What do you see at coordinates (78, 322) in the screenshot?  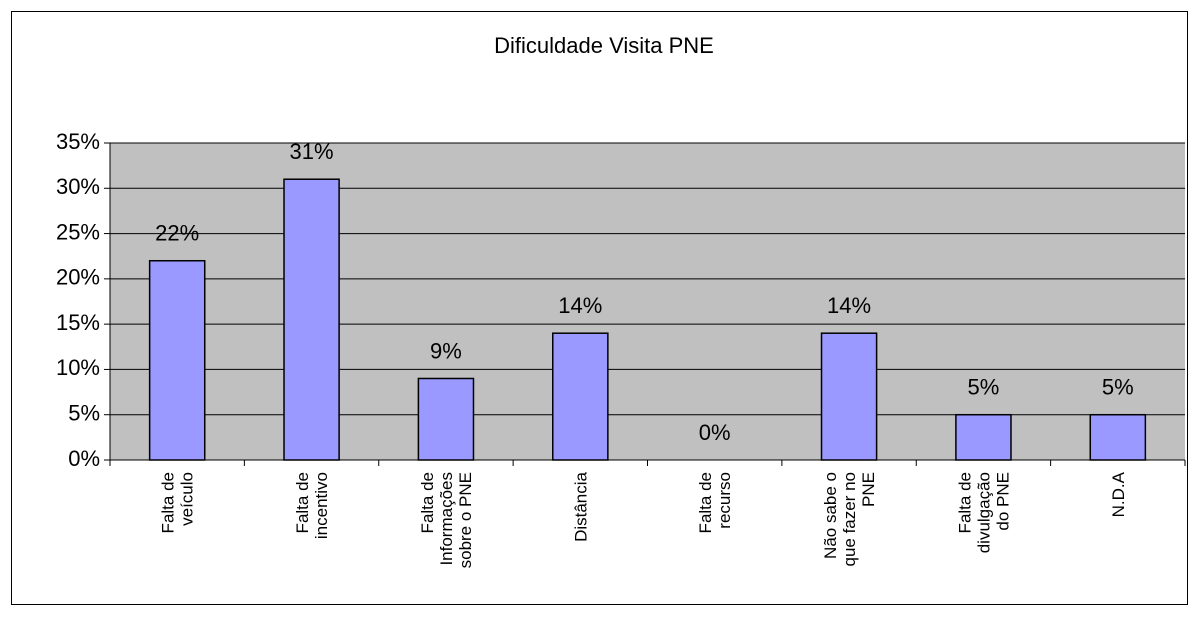 I see `y-tick-label: 15%` at bounding box center [78, 322].